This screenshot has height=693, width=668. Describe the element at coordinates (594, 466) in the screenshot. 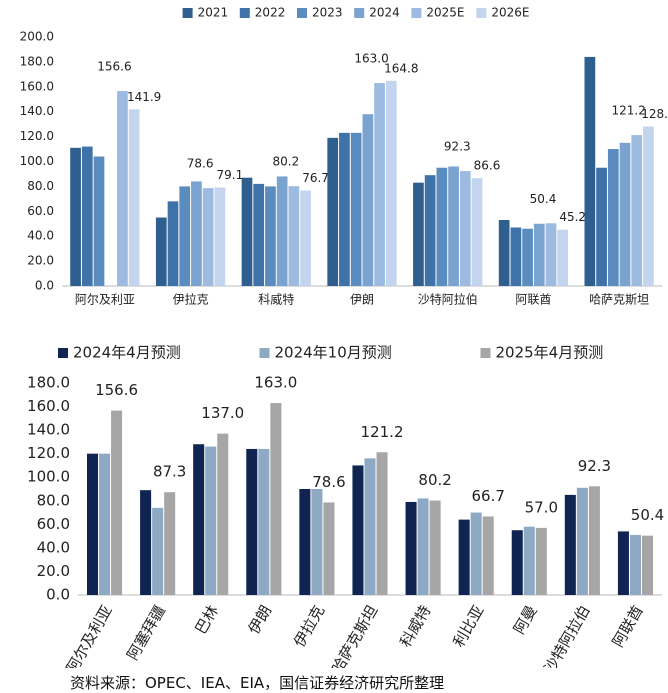

I see `value-label: 92.3` at that location.